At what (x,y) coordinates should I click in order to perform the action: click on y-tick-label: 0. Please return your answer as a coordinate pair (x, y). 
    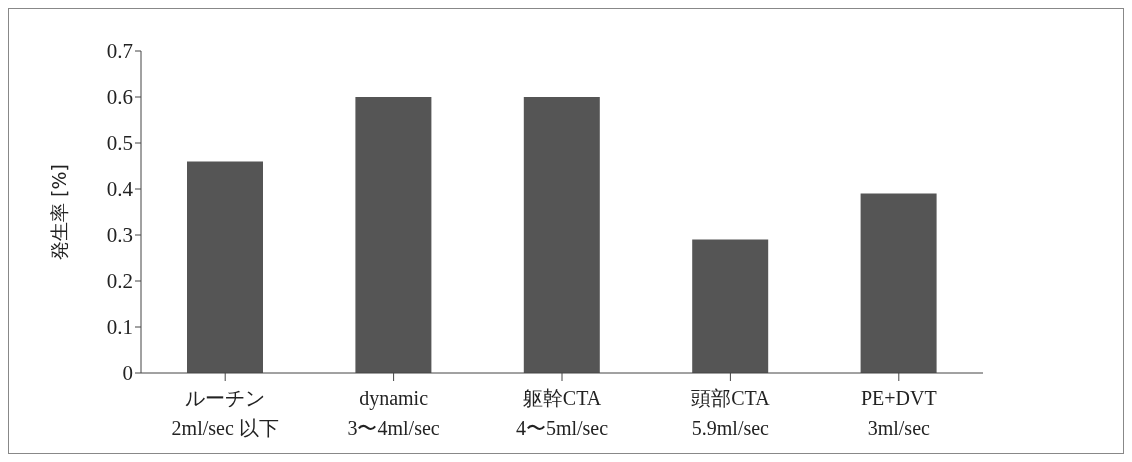
    Looking at the image, I should click on (127, 373).